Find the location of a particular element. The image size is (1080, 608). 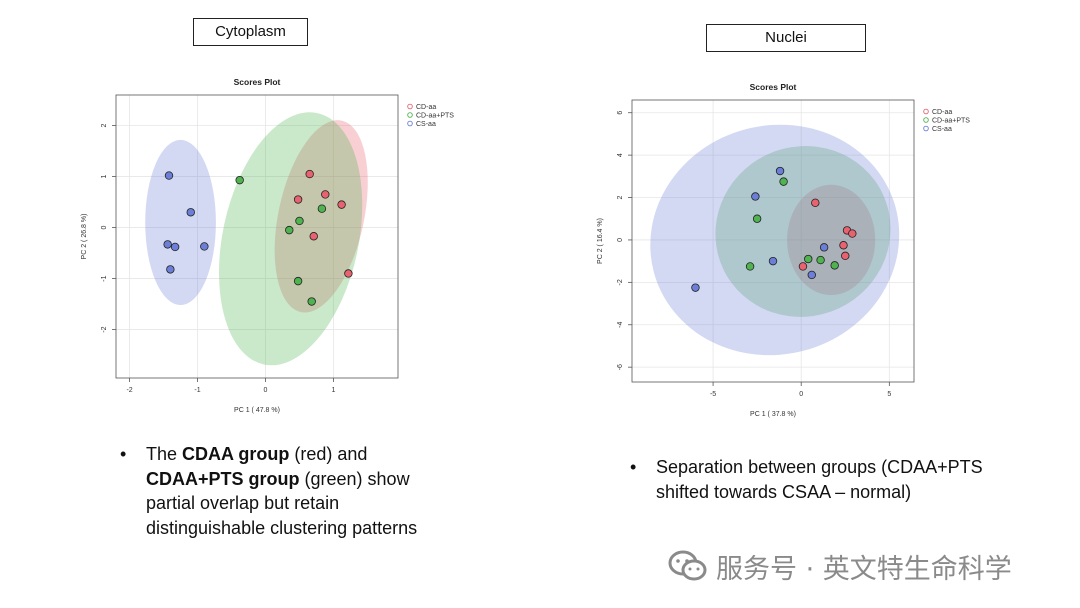

y-axis-label: PC 2 ( 26.8 %) is located at coordinates (84, 237).